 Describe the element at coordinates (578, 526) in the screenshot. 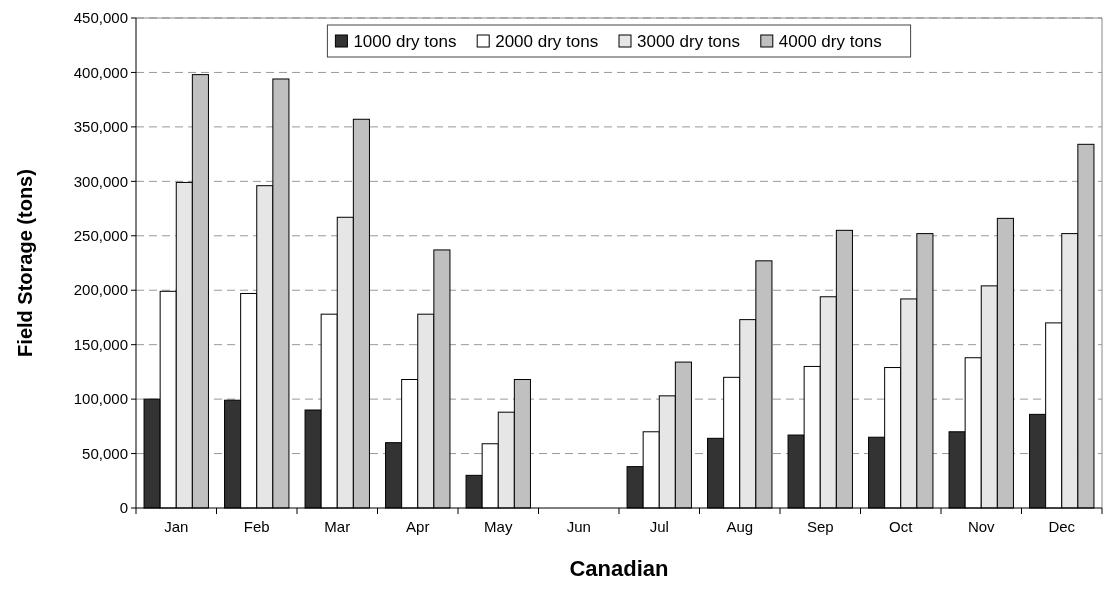

I see `x-tick-label: Jun` at that location.